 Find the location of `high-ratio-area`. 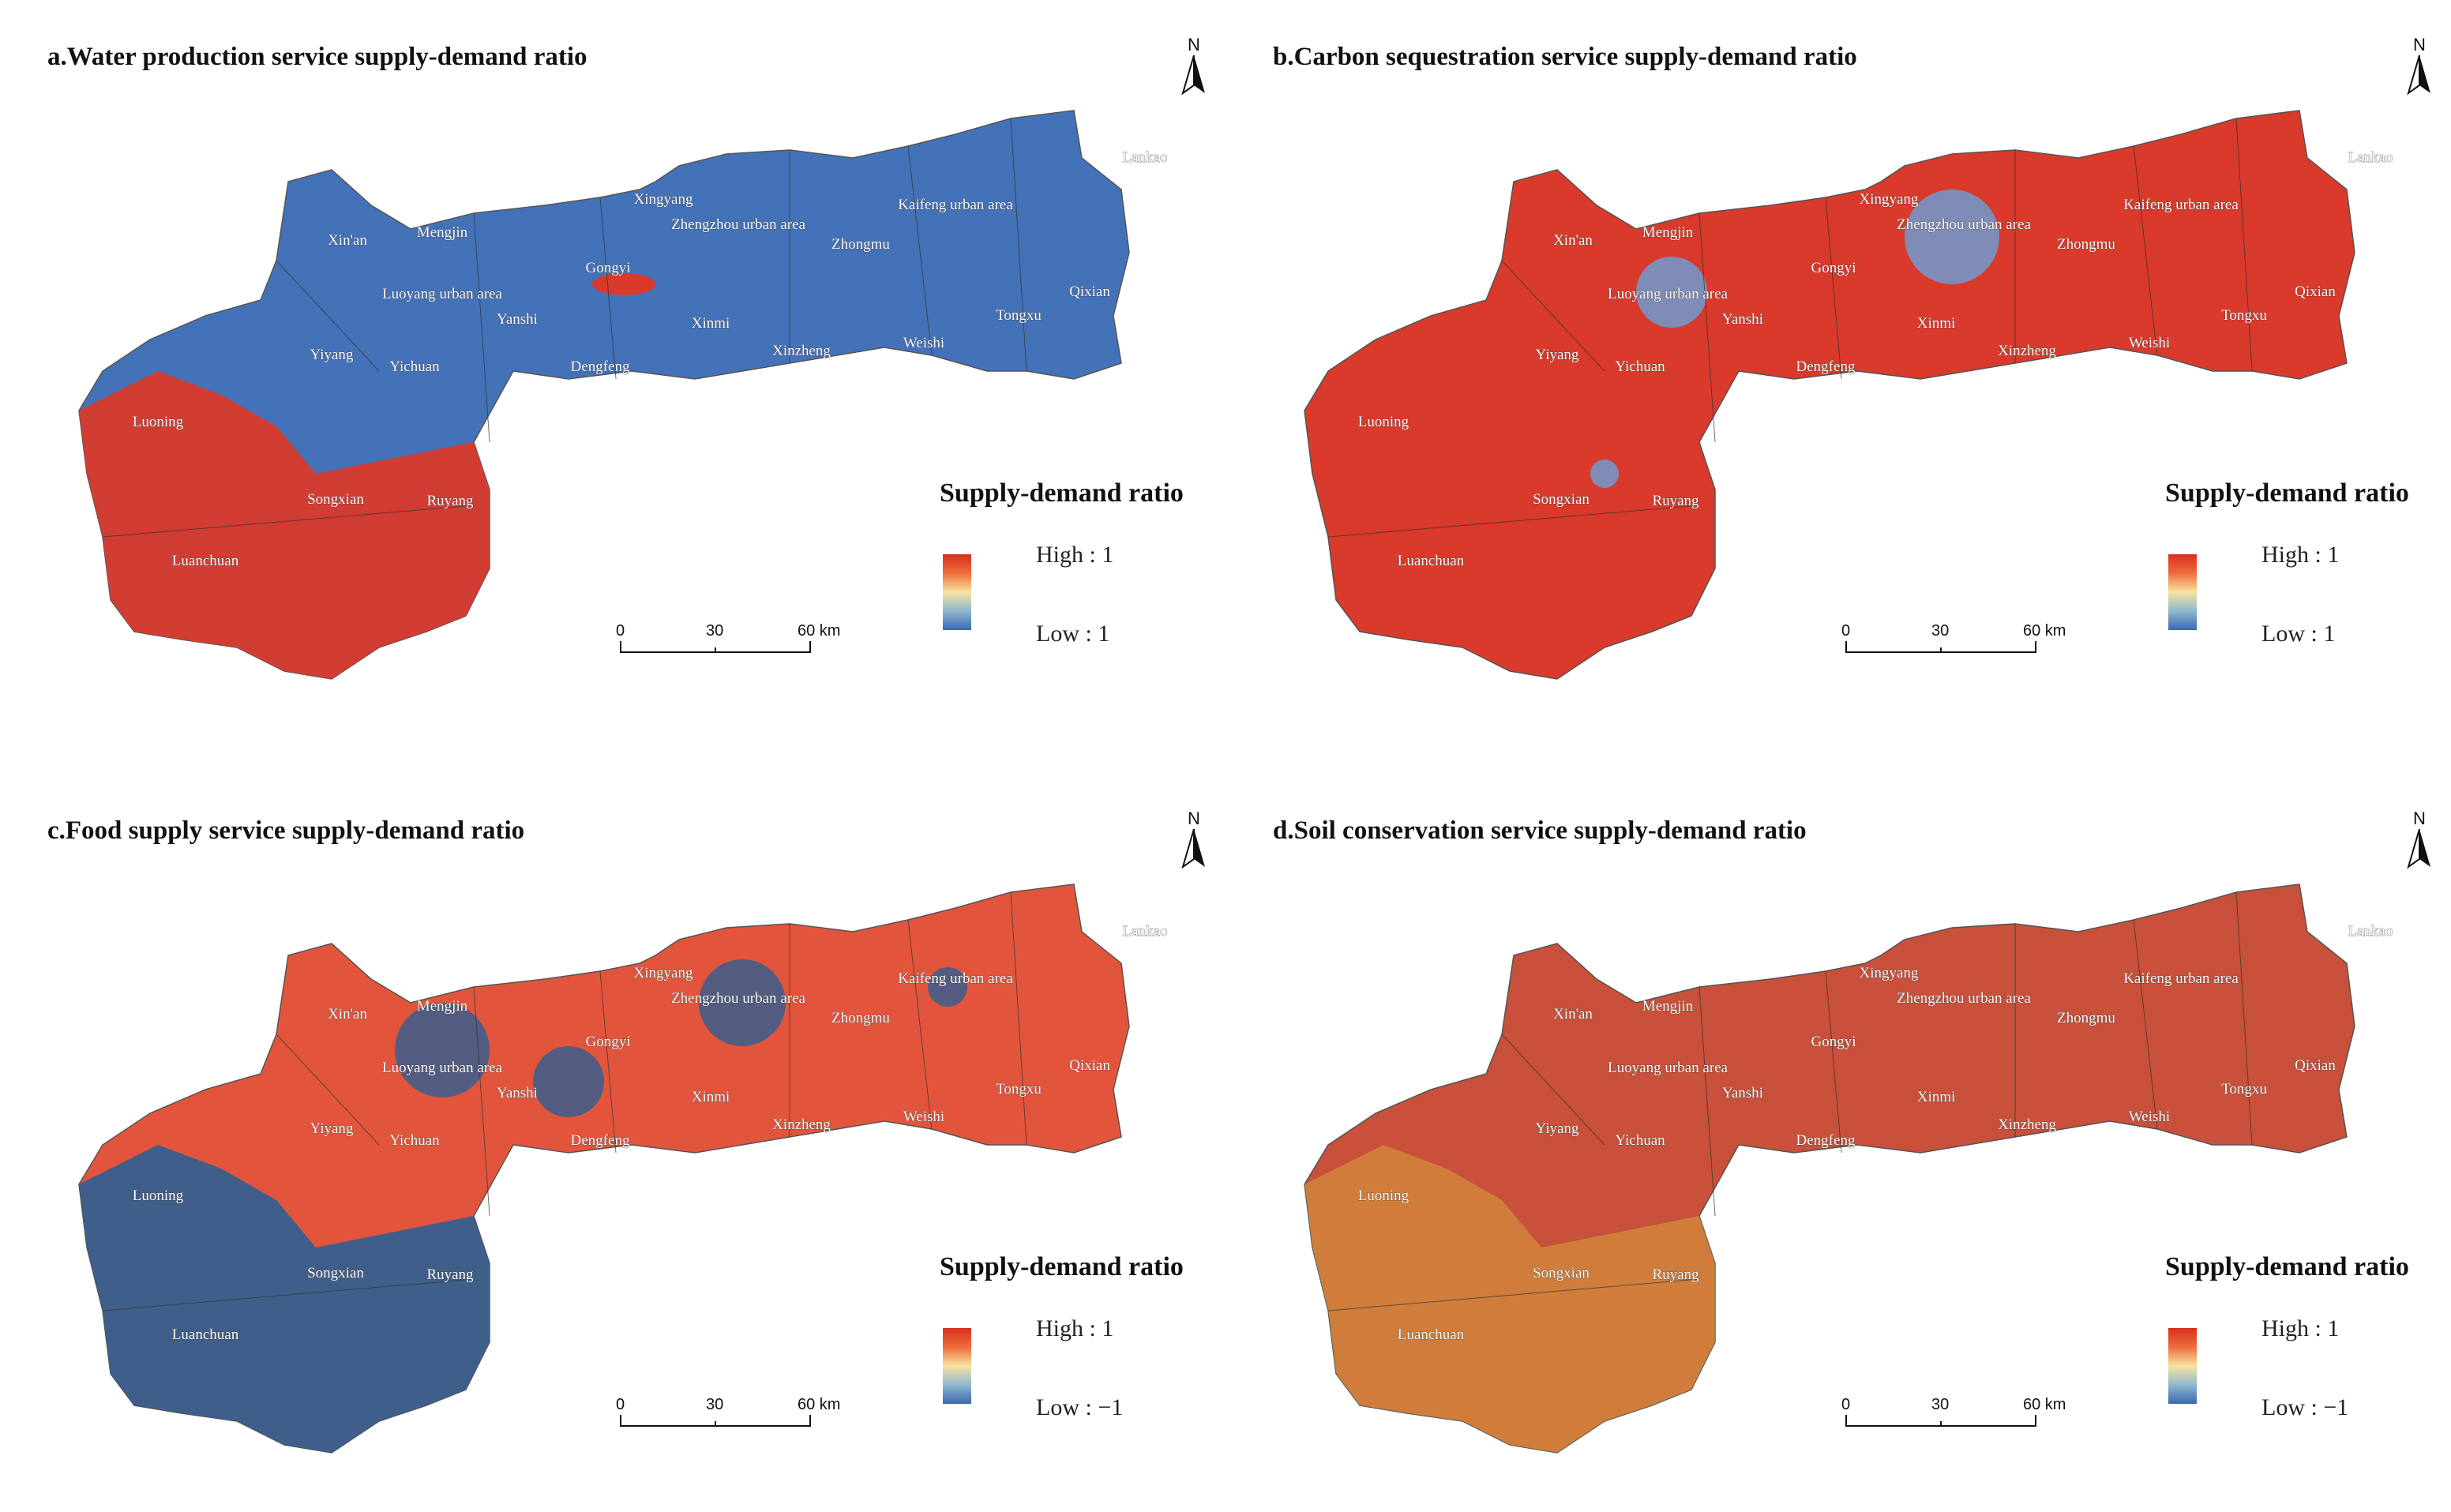

high-ratio-area is located at coordinates (623, 284).